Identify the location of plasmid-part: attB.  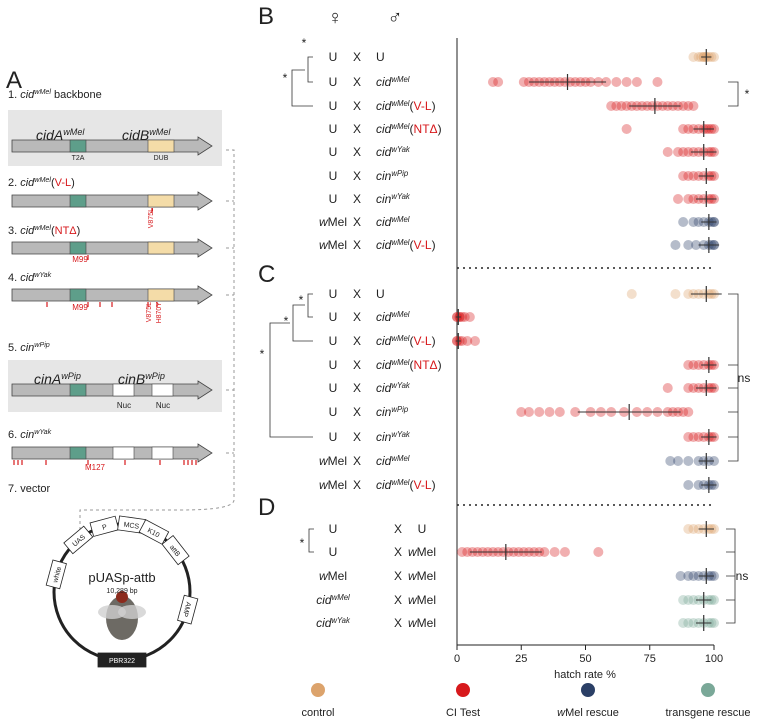
(175, 550).